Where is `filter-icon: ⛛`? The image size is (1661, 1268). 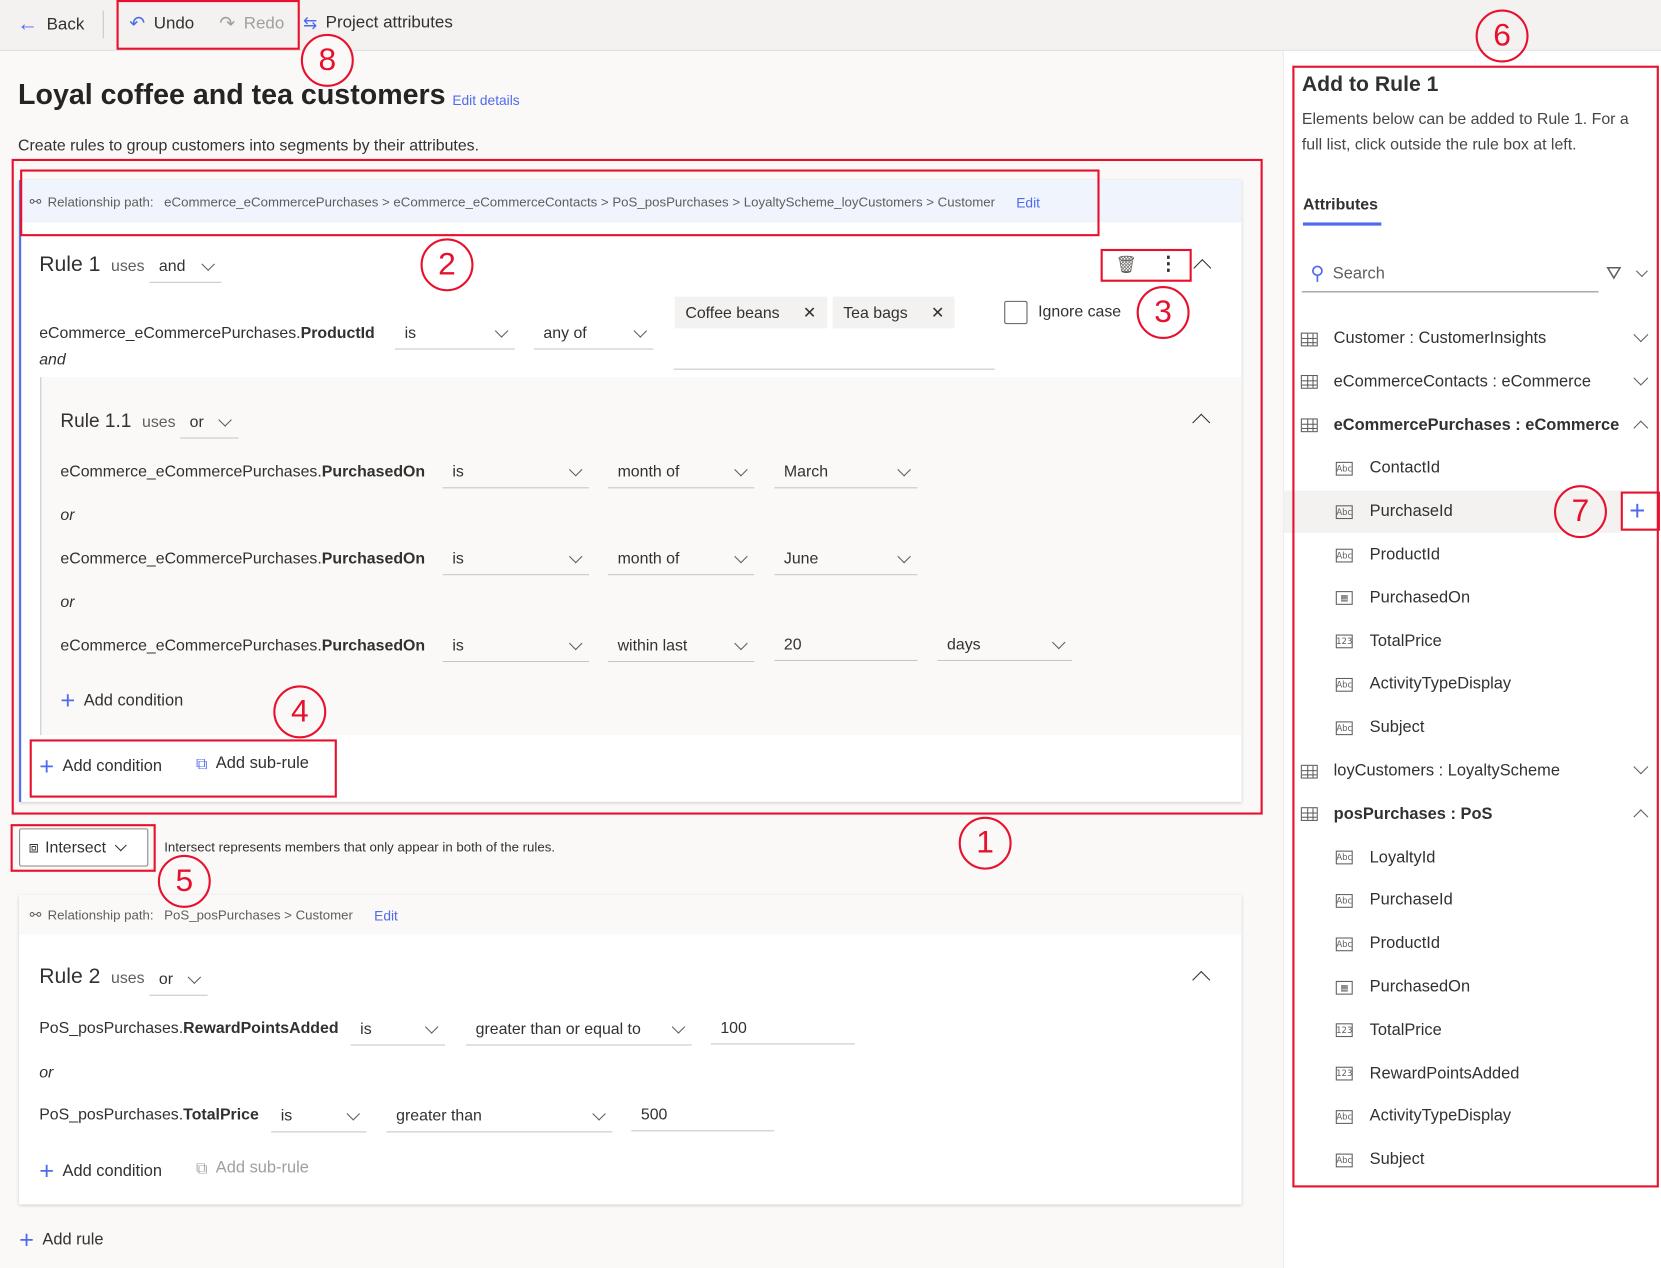
filter-icon: ⛛ is located at coordinates (1613, 273).